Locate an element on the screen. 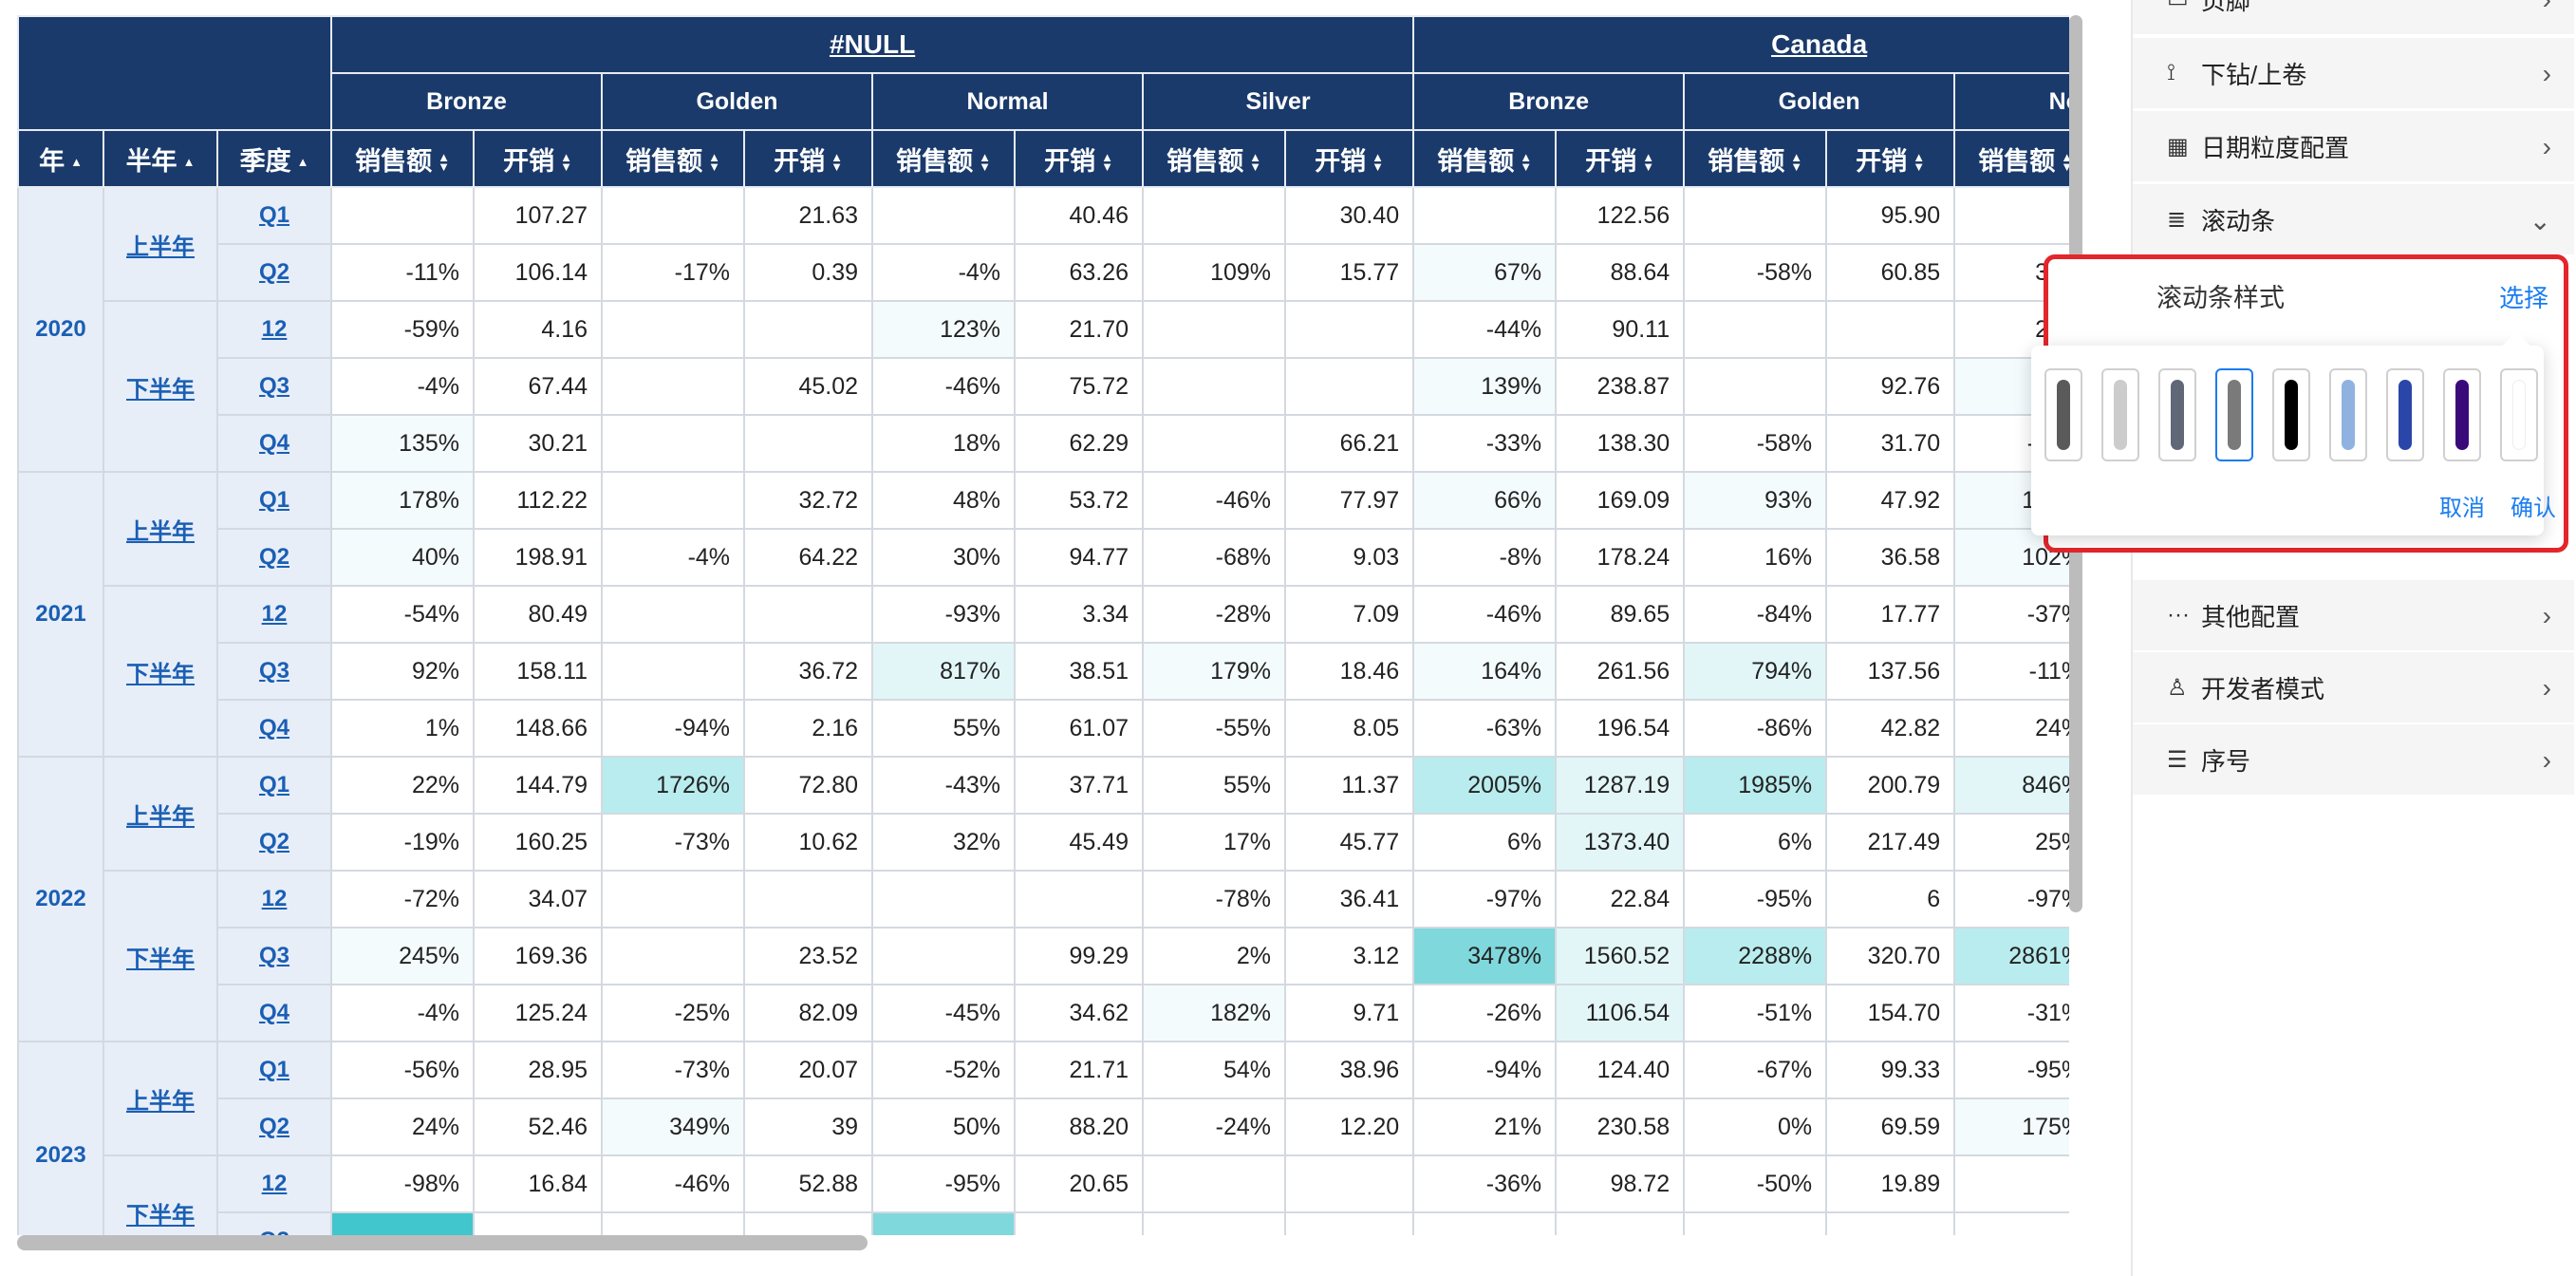  quarter-link: Q1 is located at coordinates (275, 1069).